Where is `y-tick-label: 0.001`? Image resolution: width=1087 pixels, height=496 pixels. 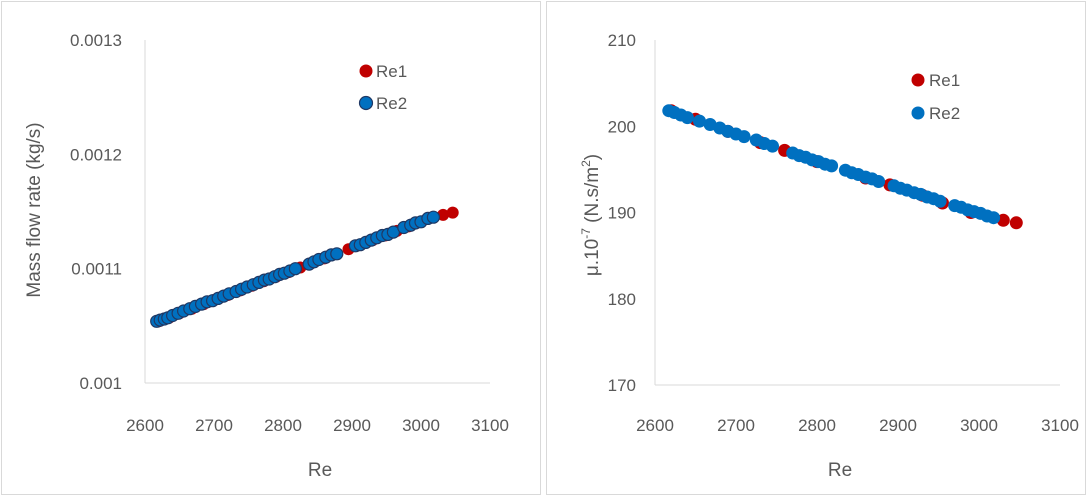
y-tick-label: 0.001 is located at coordinates (100, 383).